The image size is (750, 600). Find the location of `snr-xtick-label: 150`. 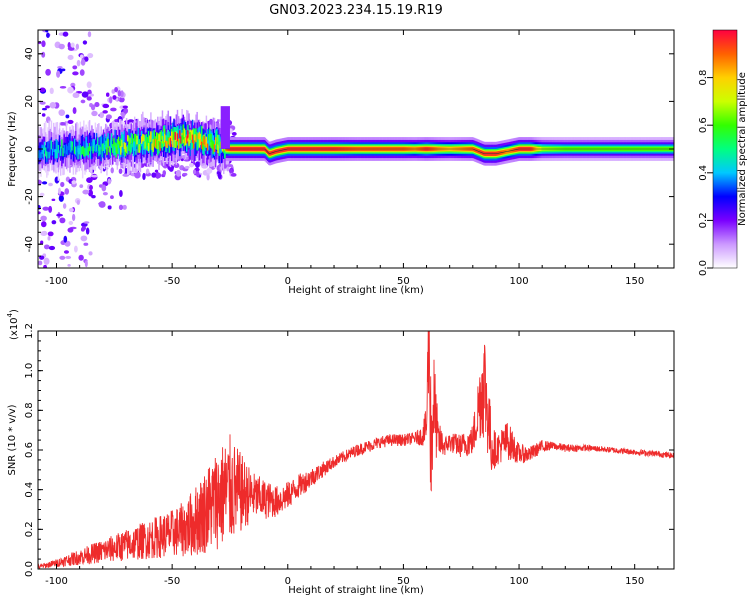

snr-xtick-label: 150 is located at coordinates (634, 581).